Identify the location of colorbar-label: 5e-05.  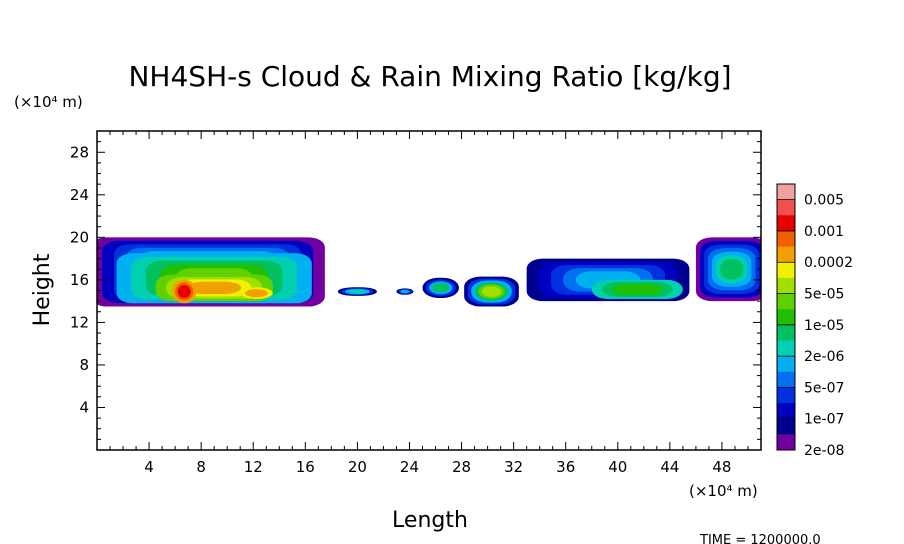
(824, 295).